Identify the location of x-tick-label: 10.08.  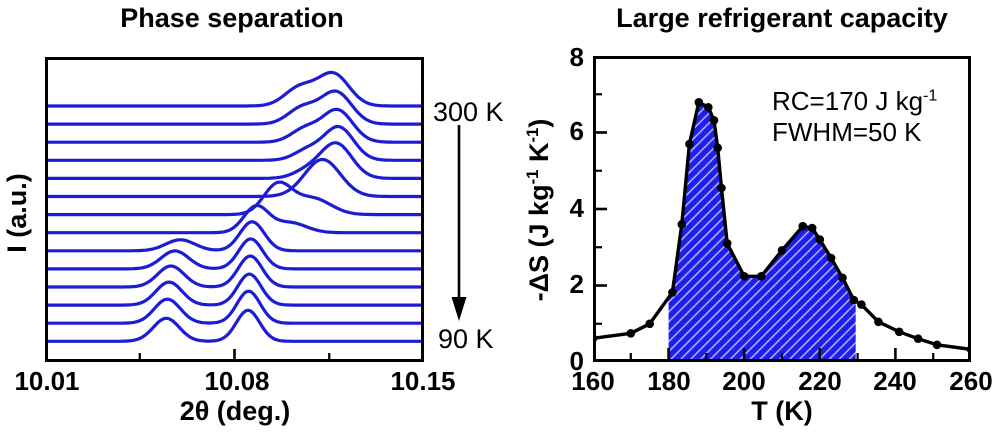
(237, 381).